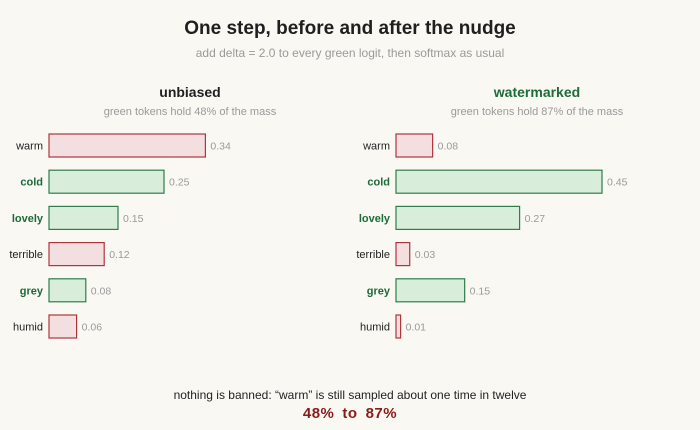 This screenshot has width=700, height=430. Describe the element at coordinates (63, 326) in the screenshot. I see `bar-unbiased-humid` at that location.